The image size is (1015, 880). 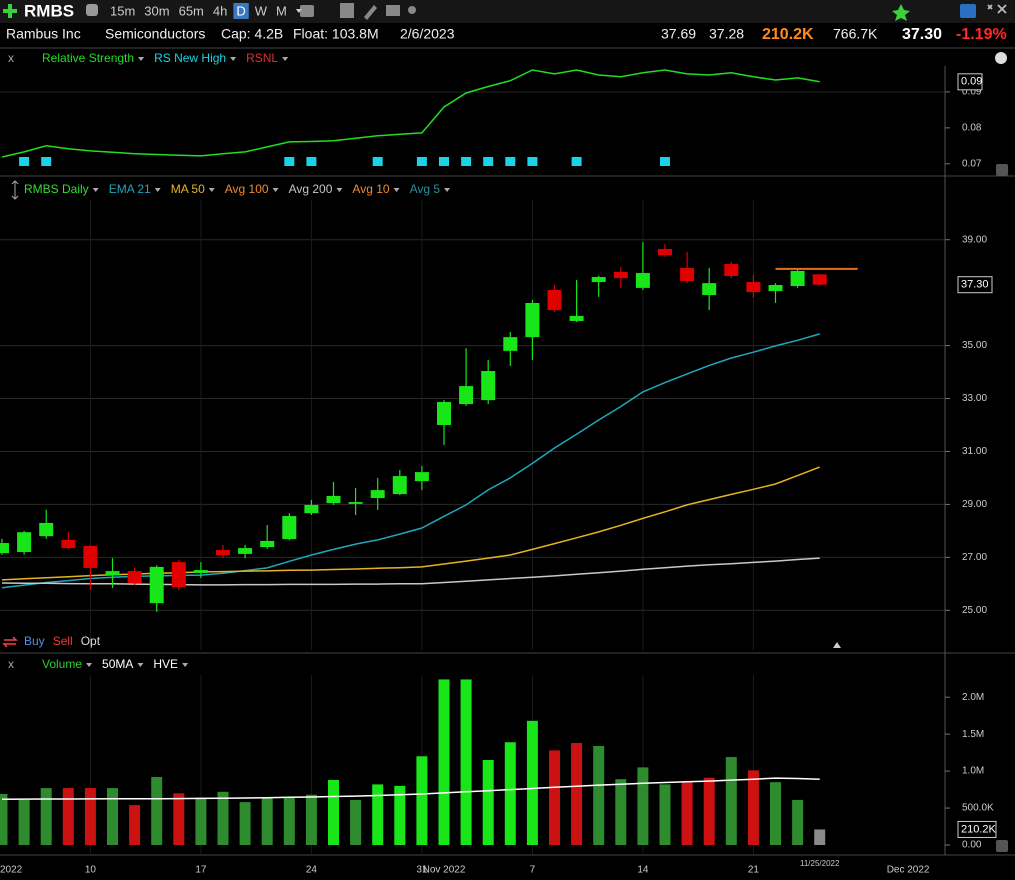 I want to click on legend-item: MA 50, so click(x=188, y=189).